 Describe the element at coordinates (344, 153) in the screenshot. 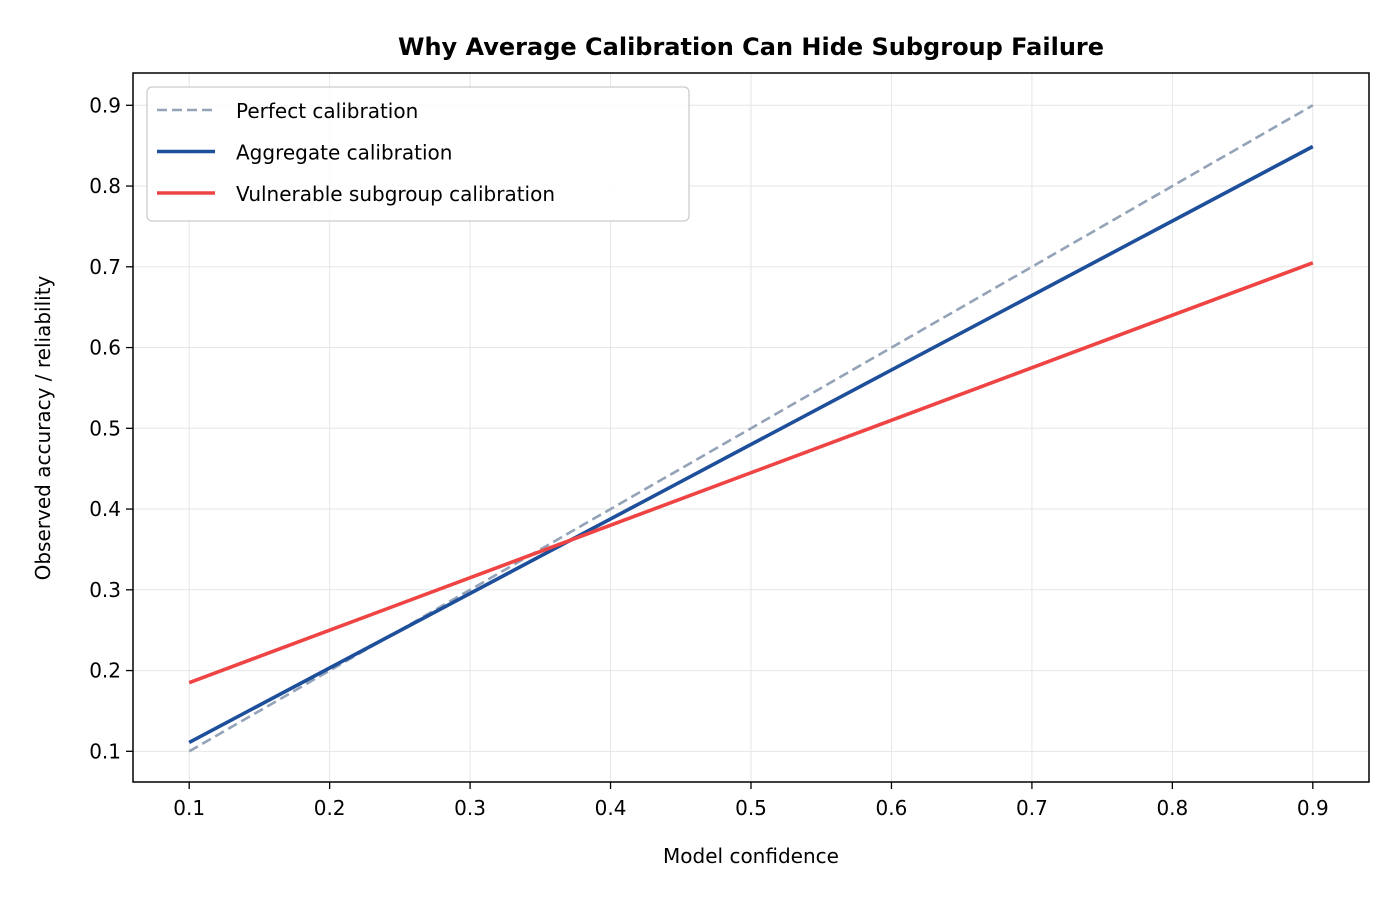

I see `legend-label: Aggregate calibration` at that location.